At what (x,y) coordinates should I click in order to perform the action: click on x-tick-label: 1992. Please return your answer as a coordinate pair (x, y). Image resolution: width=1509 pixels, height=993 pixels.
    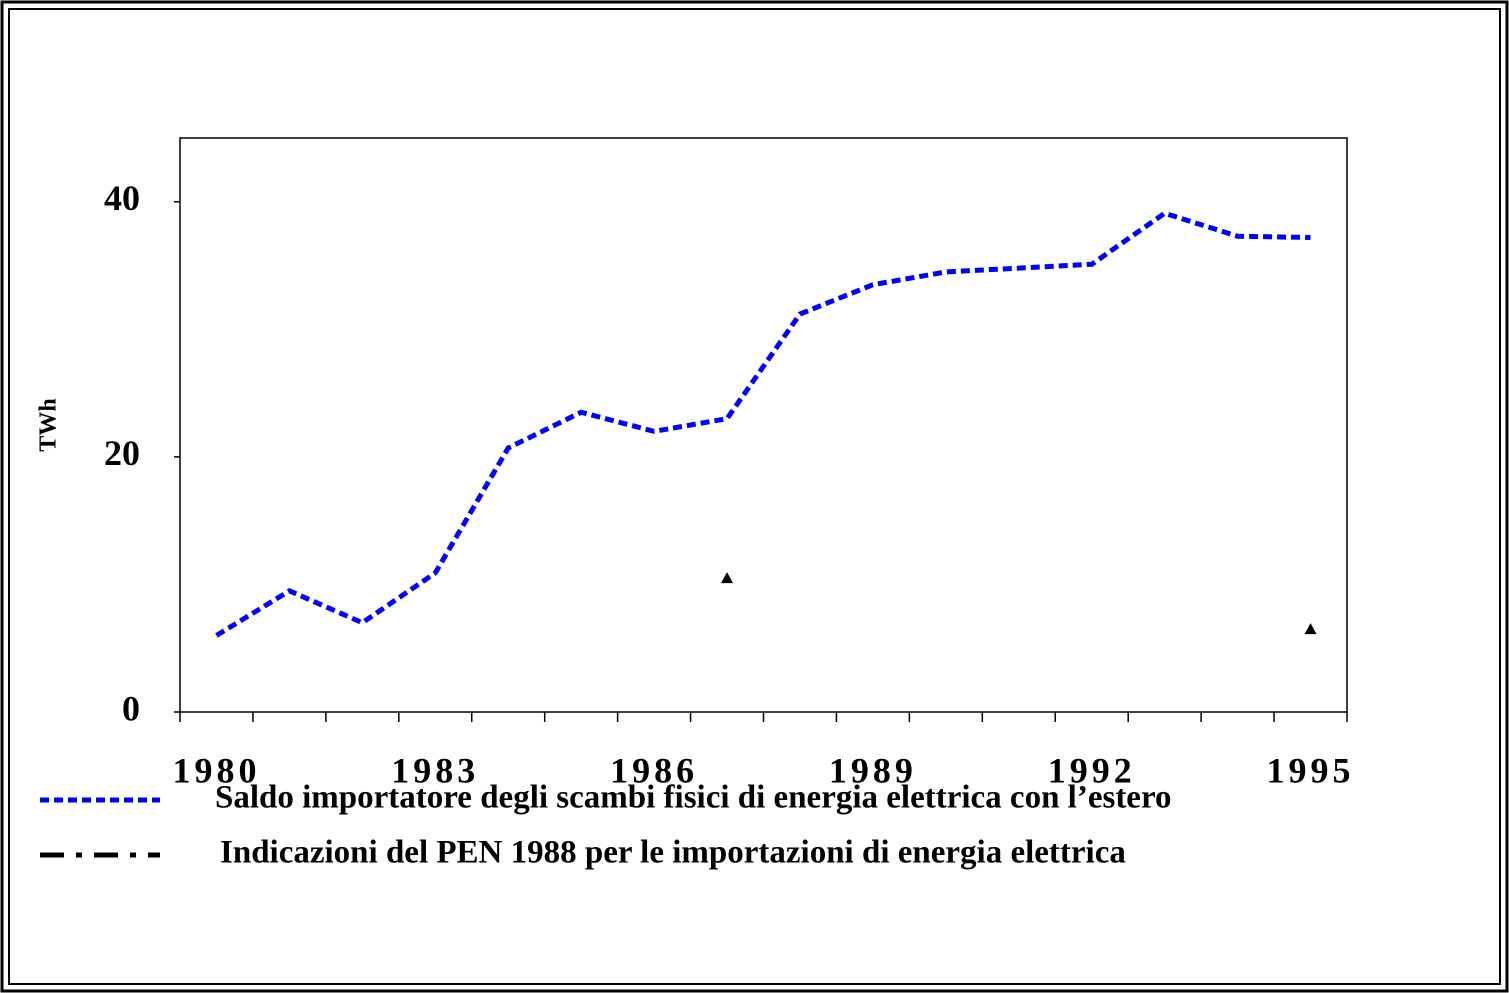
    Looking at the image, I should click on (1092, 770).